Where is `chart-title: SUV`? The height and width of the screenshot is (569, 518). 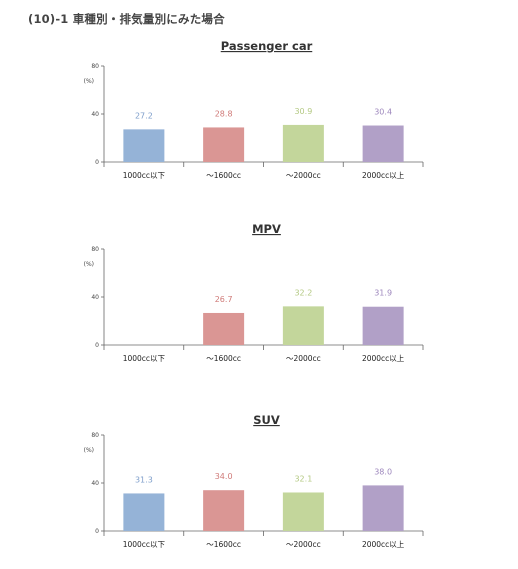
chart-title: SUV is located at coordinates (266, 420).